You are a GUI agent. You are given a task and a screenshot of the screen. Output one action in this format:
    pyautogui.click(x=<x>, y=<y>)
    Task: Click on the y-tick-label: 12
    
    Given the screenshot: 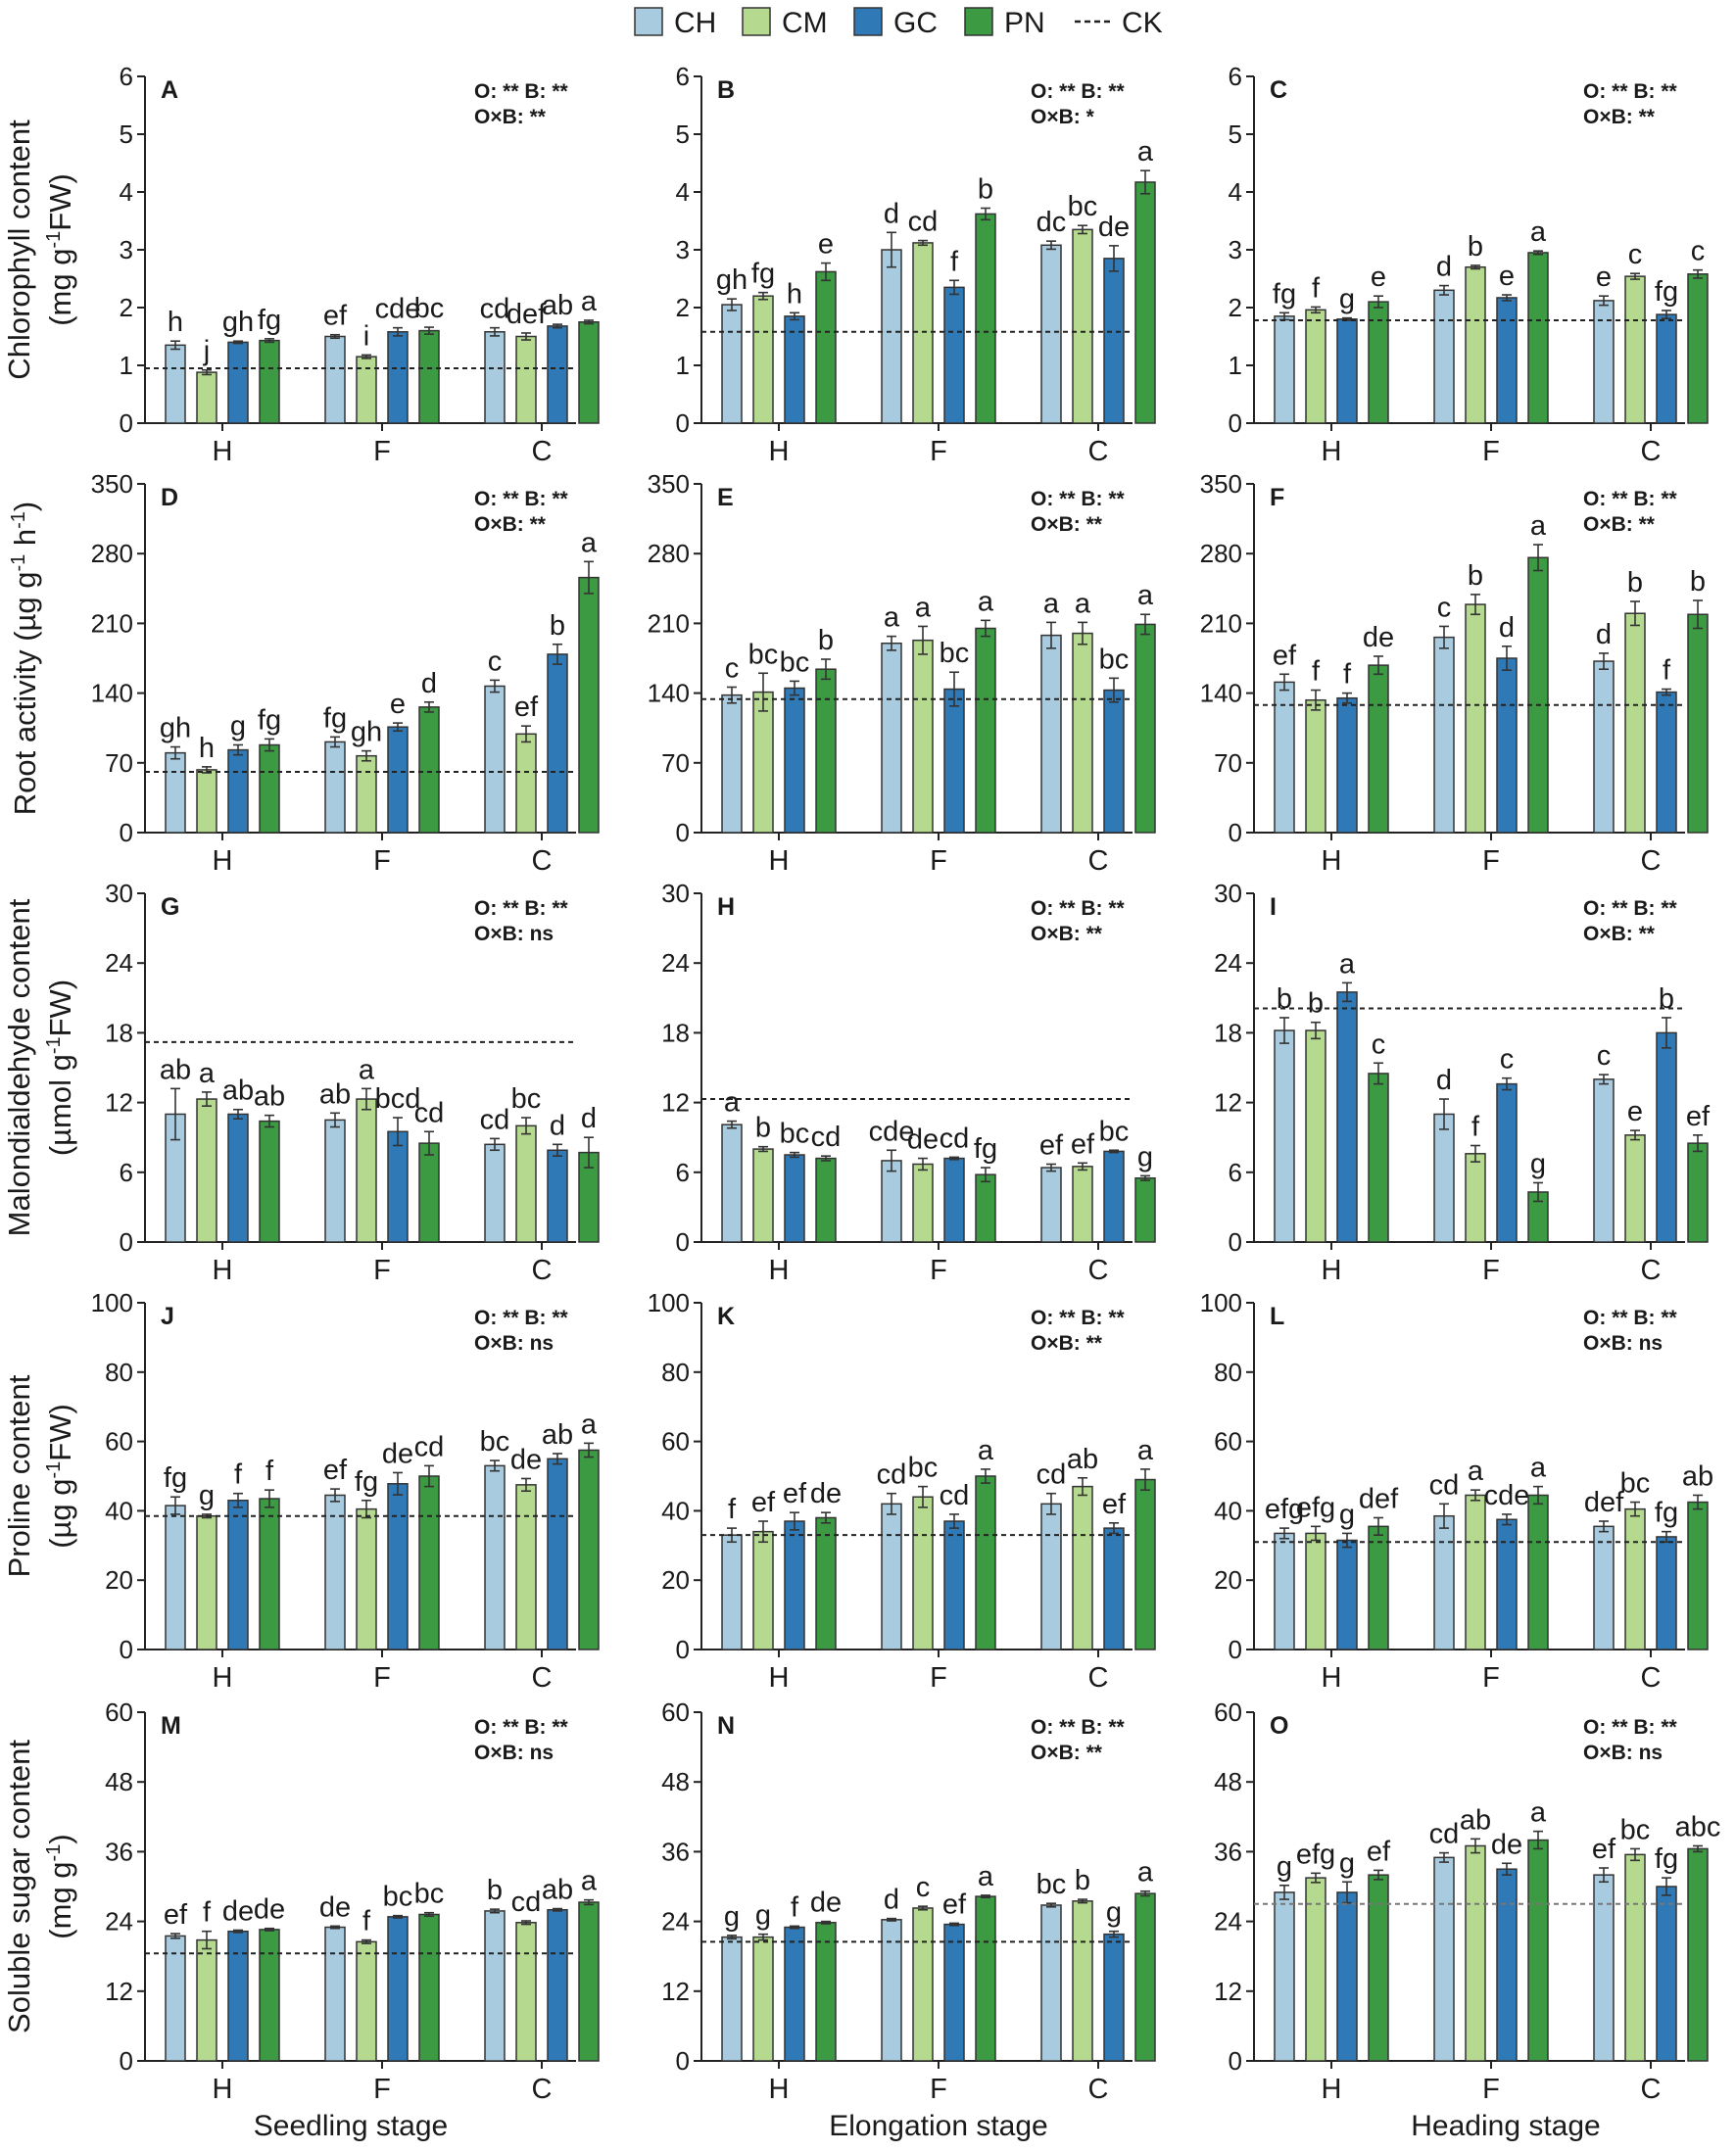 What is the action you would take?
    pyautogui.click(x=1228, y=1103)
    